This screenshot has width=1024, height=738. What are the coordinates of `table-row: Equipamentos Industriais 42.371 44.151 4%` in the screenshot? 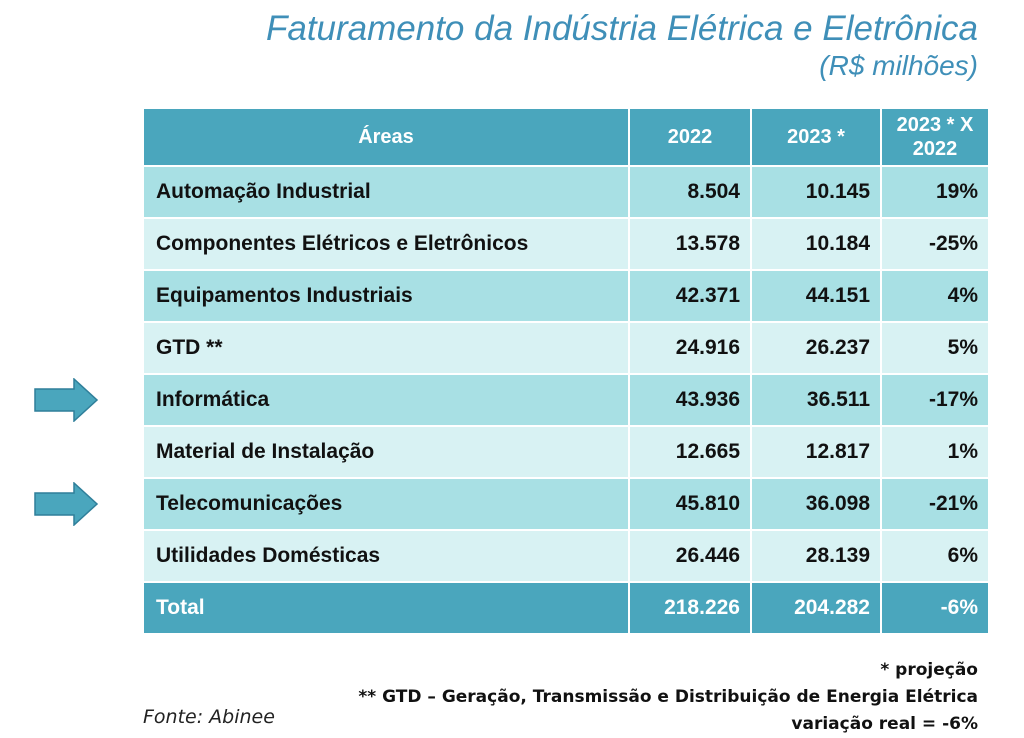 It's located at (566, 296).